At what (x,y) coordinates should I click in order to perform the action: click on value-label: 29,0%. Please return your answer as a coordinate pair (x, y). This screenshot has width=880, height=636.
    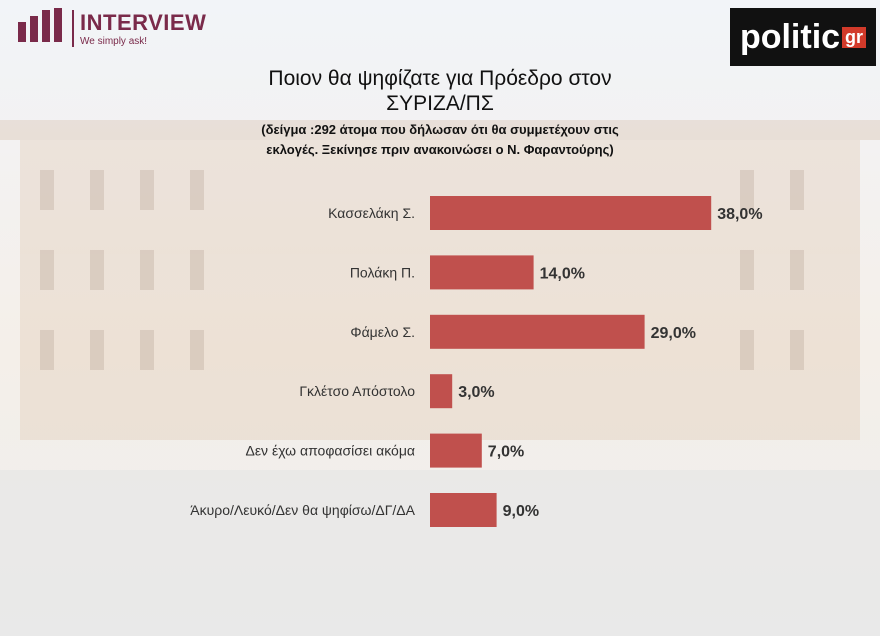
    Looking at the image, I should click on (673, 333).